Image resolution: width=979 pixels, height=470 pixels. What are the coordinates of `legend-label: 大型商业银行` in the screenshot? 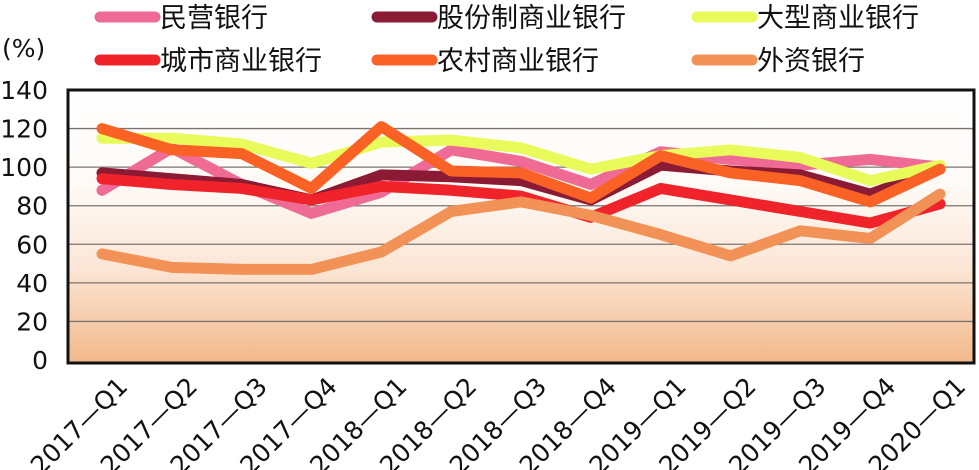 It's located at (838, 18).